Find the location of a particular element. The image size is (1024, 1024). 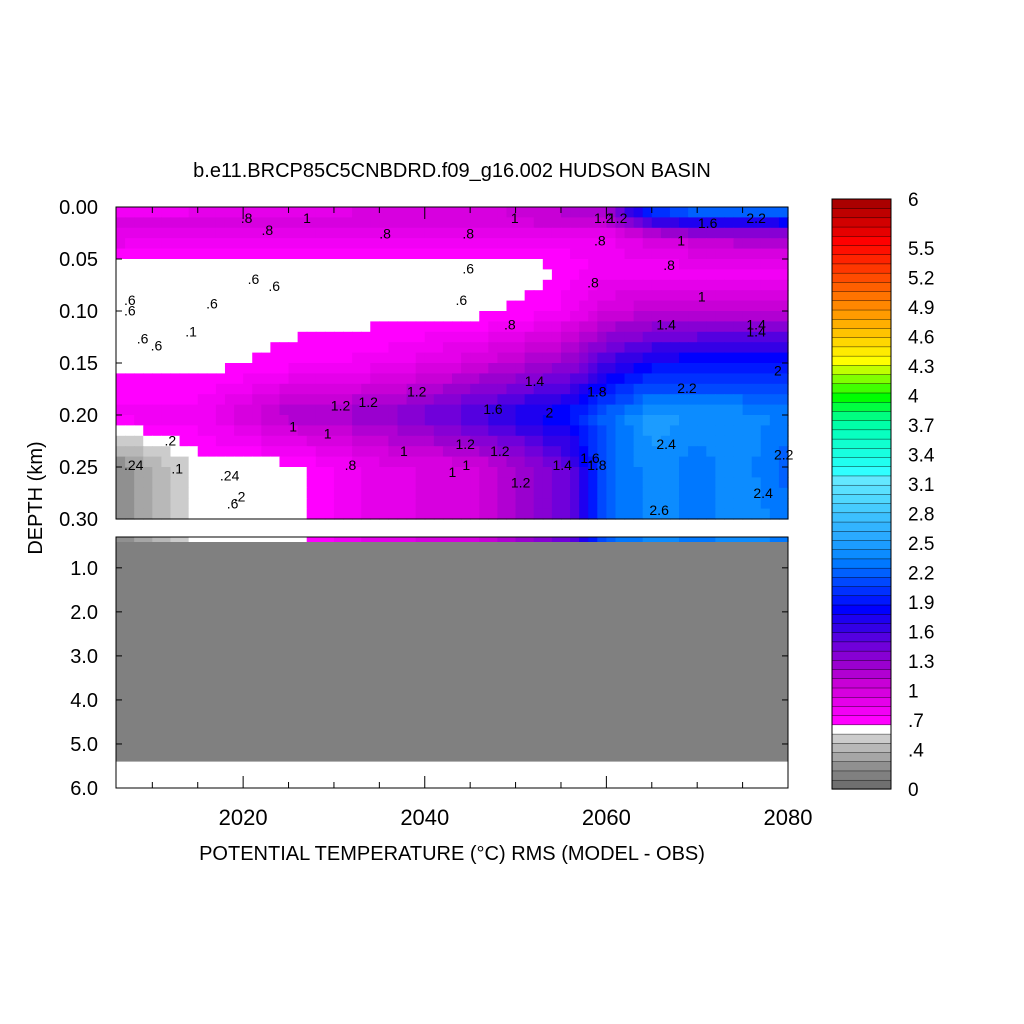

x-tick-label: 2060 is located at coordinates (606, 817).